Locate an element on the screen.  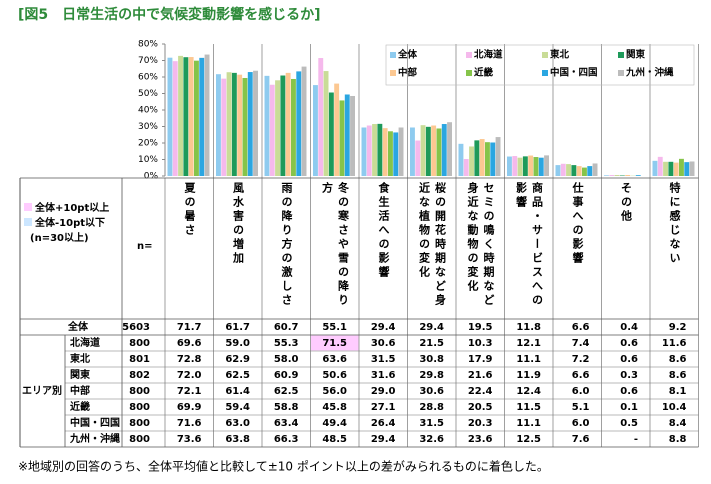
column-header-text: 桜の開花時期など身近な植物の変化 is located at coordinates (432, 245).